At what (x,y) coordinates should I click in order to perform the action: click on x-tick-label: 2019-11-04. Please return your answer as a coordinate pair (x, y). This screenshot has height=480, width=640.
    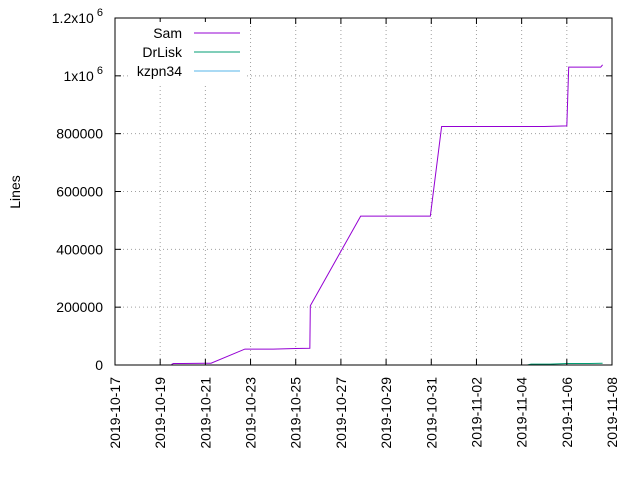
    Looking at the image, I should click on (522, 412).